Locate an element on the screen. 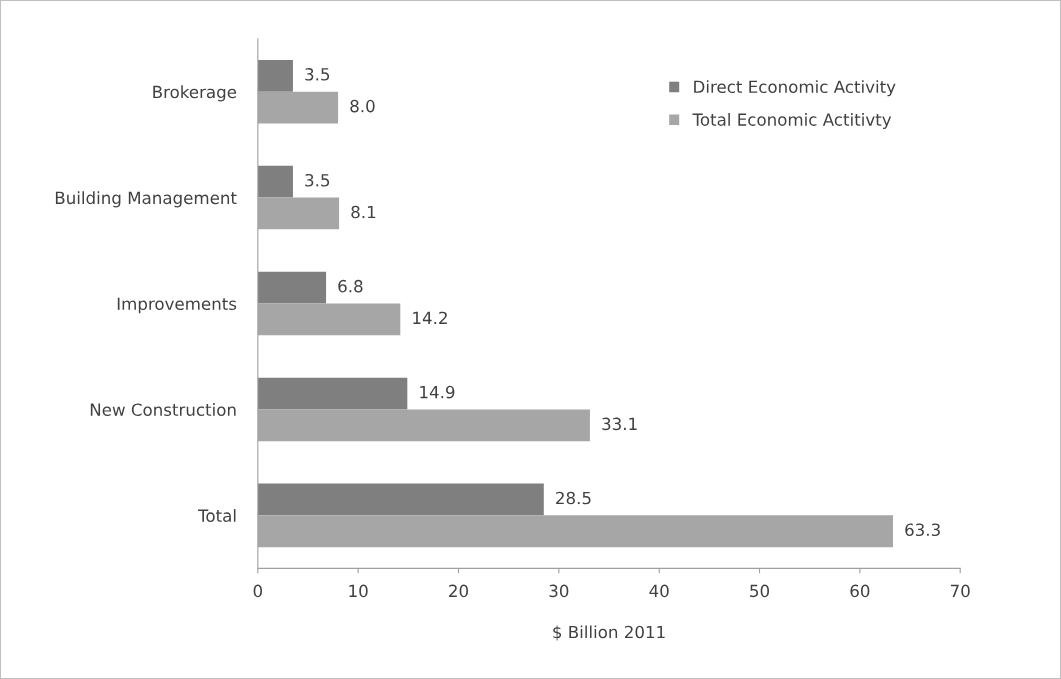  data-label: 6.8 is located at coordinates (350, 286).